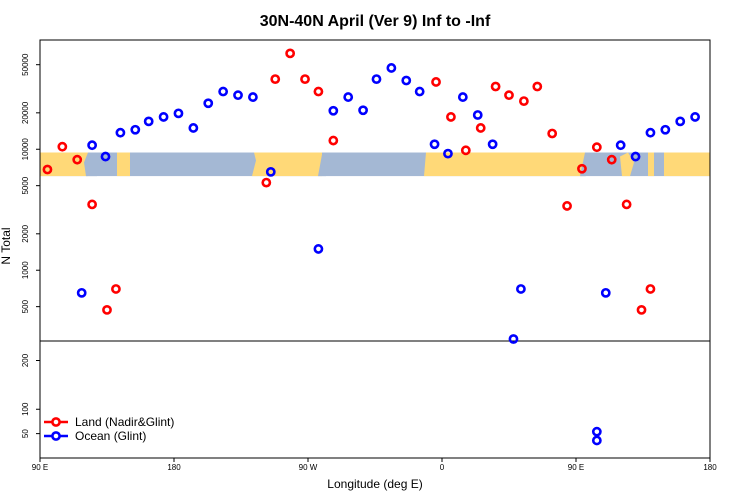  What do you see at coordinates (308, 467) in the screenshot?
I see `x-tick-label-2: 90 W` at bounding box center [308, 467].